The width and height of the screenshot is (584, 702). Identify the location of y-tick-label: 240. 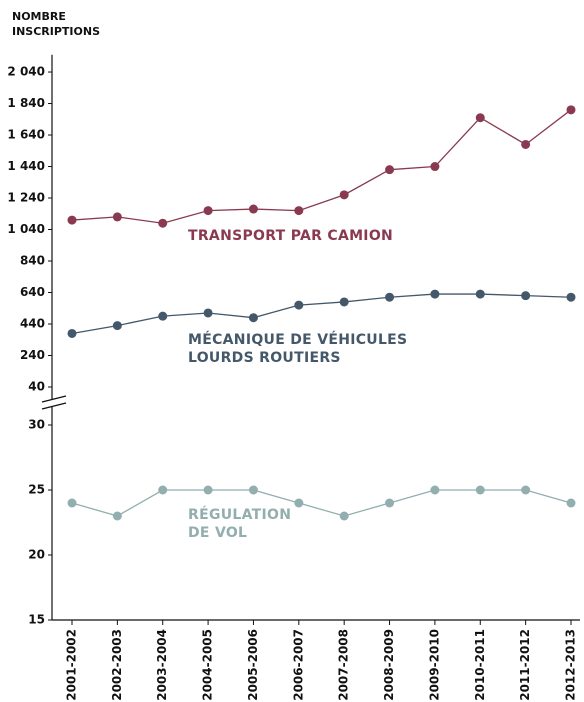
(32, 355).